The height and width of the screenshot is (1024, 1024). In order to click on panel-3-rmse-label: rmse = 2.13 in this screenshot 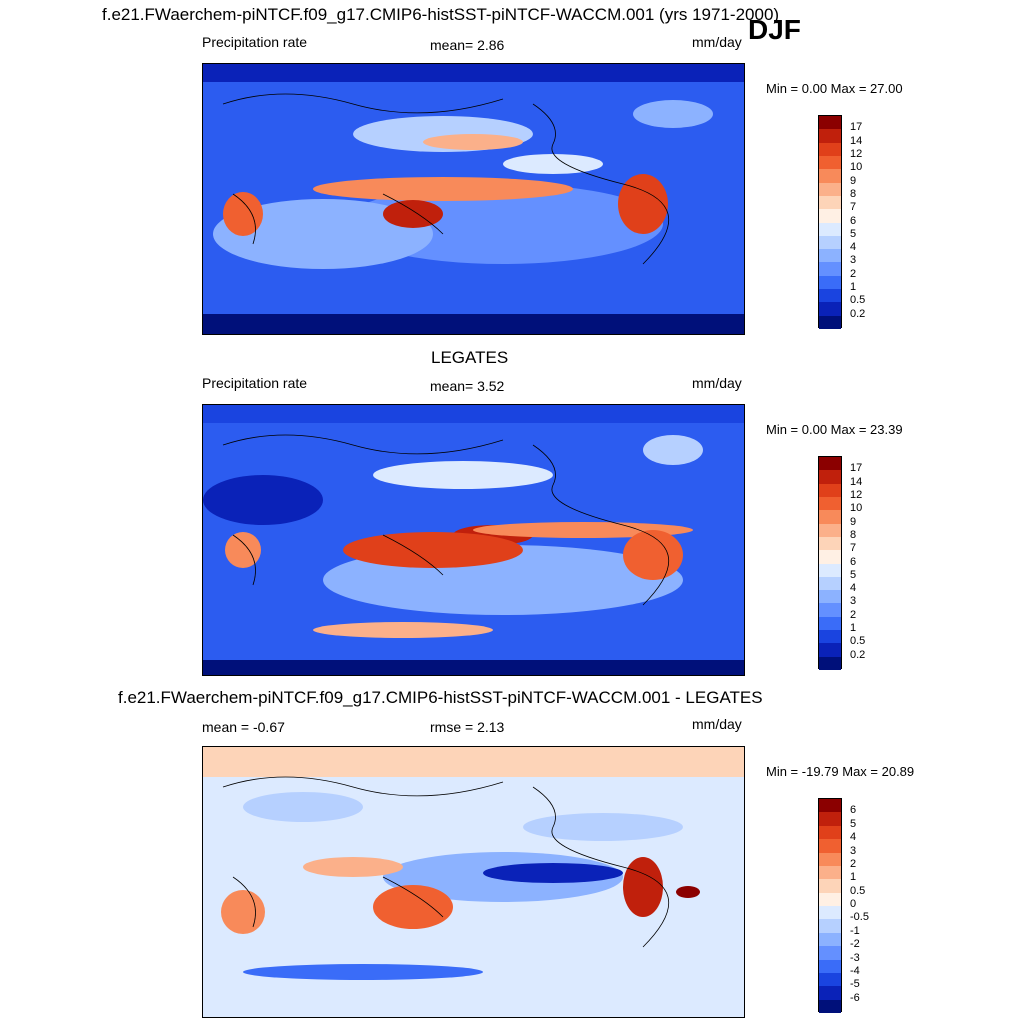, I will do `click(467, 727)`.